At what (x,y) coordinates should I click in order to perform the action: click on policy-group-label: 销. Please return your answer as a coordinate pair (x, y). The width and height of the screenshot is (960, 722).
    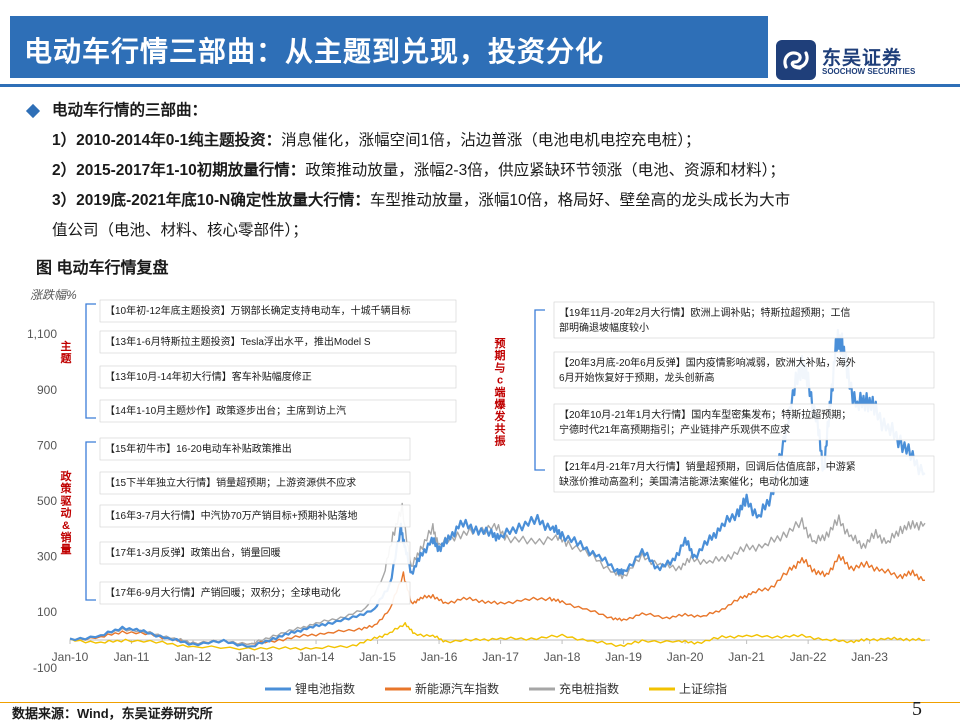
    Looking at the image, I should click on (66, 537).